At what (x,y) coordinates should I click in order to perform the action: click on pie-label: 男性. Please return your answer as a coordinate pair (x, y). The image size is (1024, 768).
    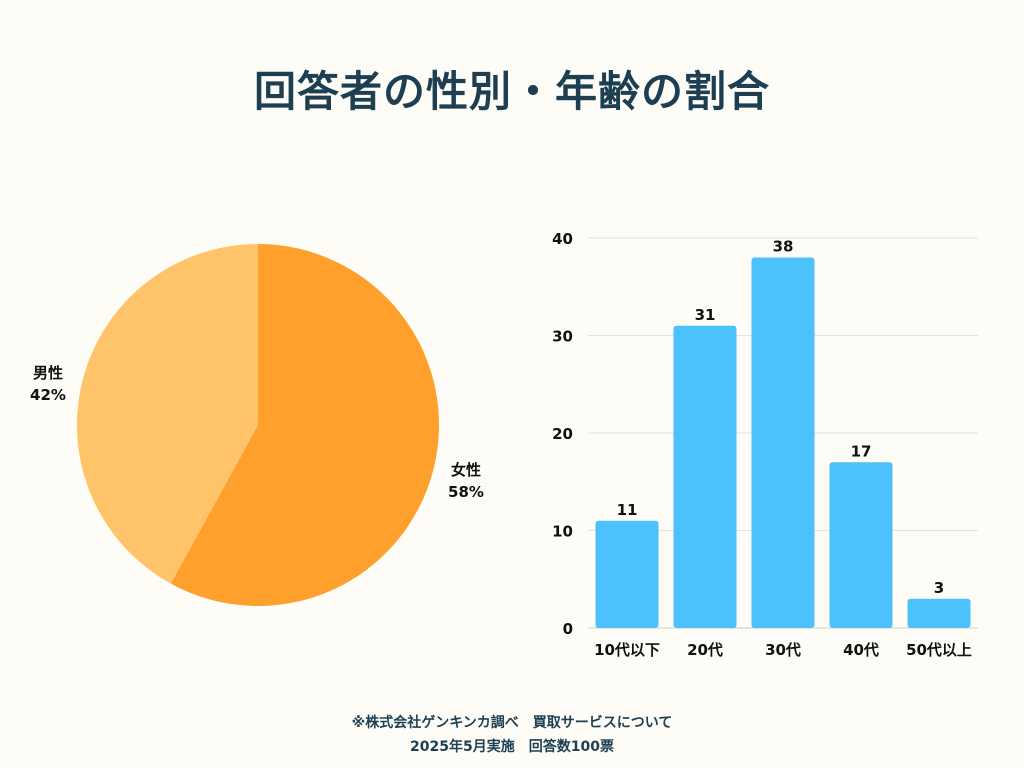
    Looking at the image, I should click on (48, 373).